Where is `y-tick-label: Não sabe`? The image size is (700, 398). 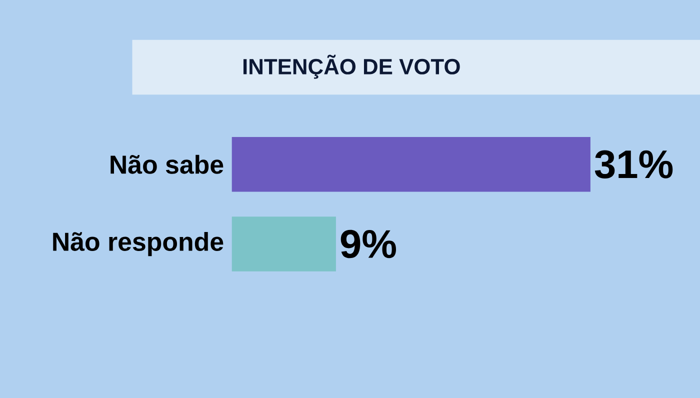
y-tick-label: Não sabe is located at coordinates (167, 164).